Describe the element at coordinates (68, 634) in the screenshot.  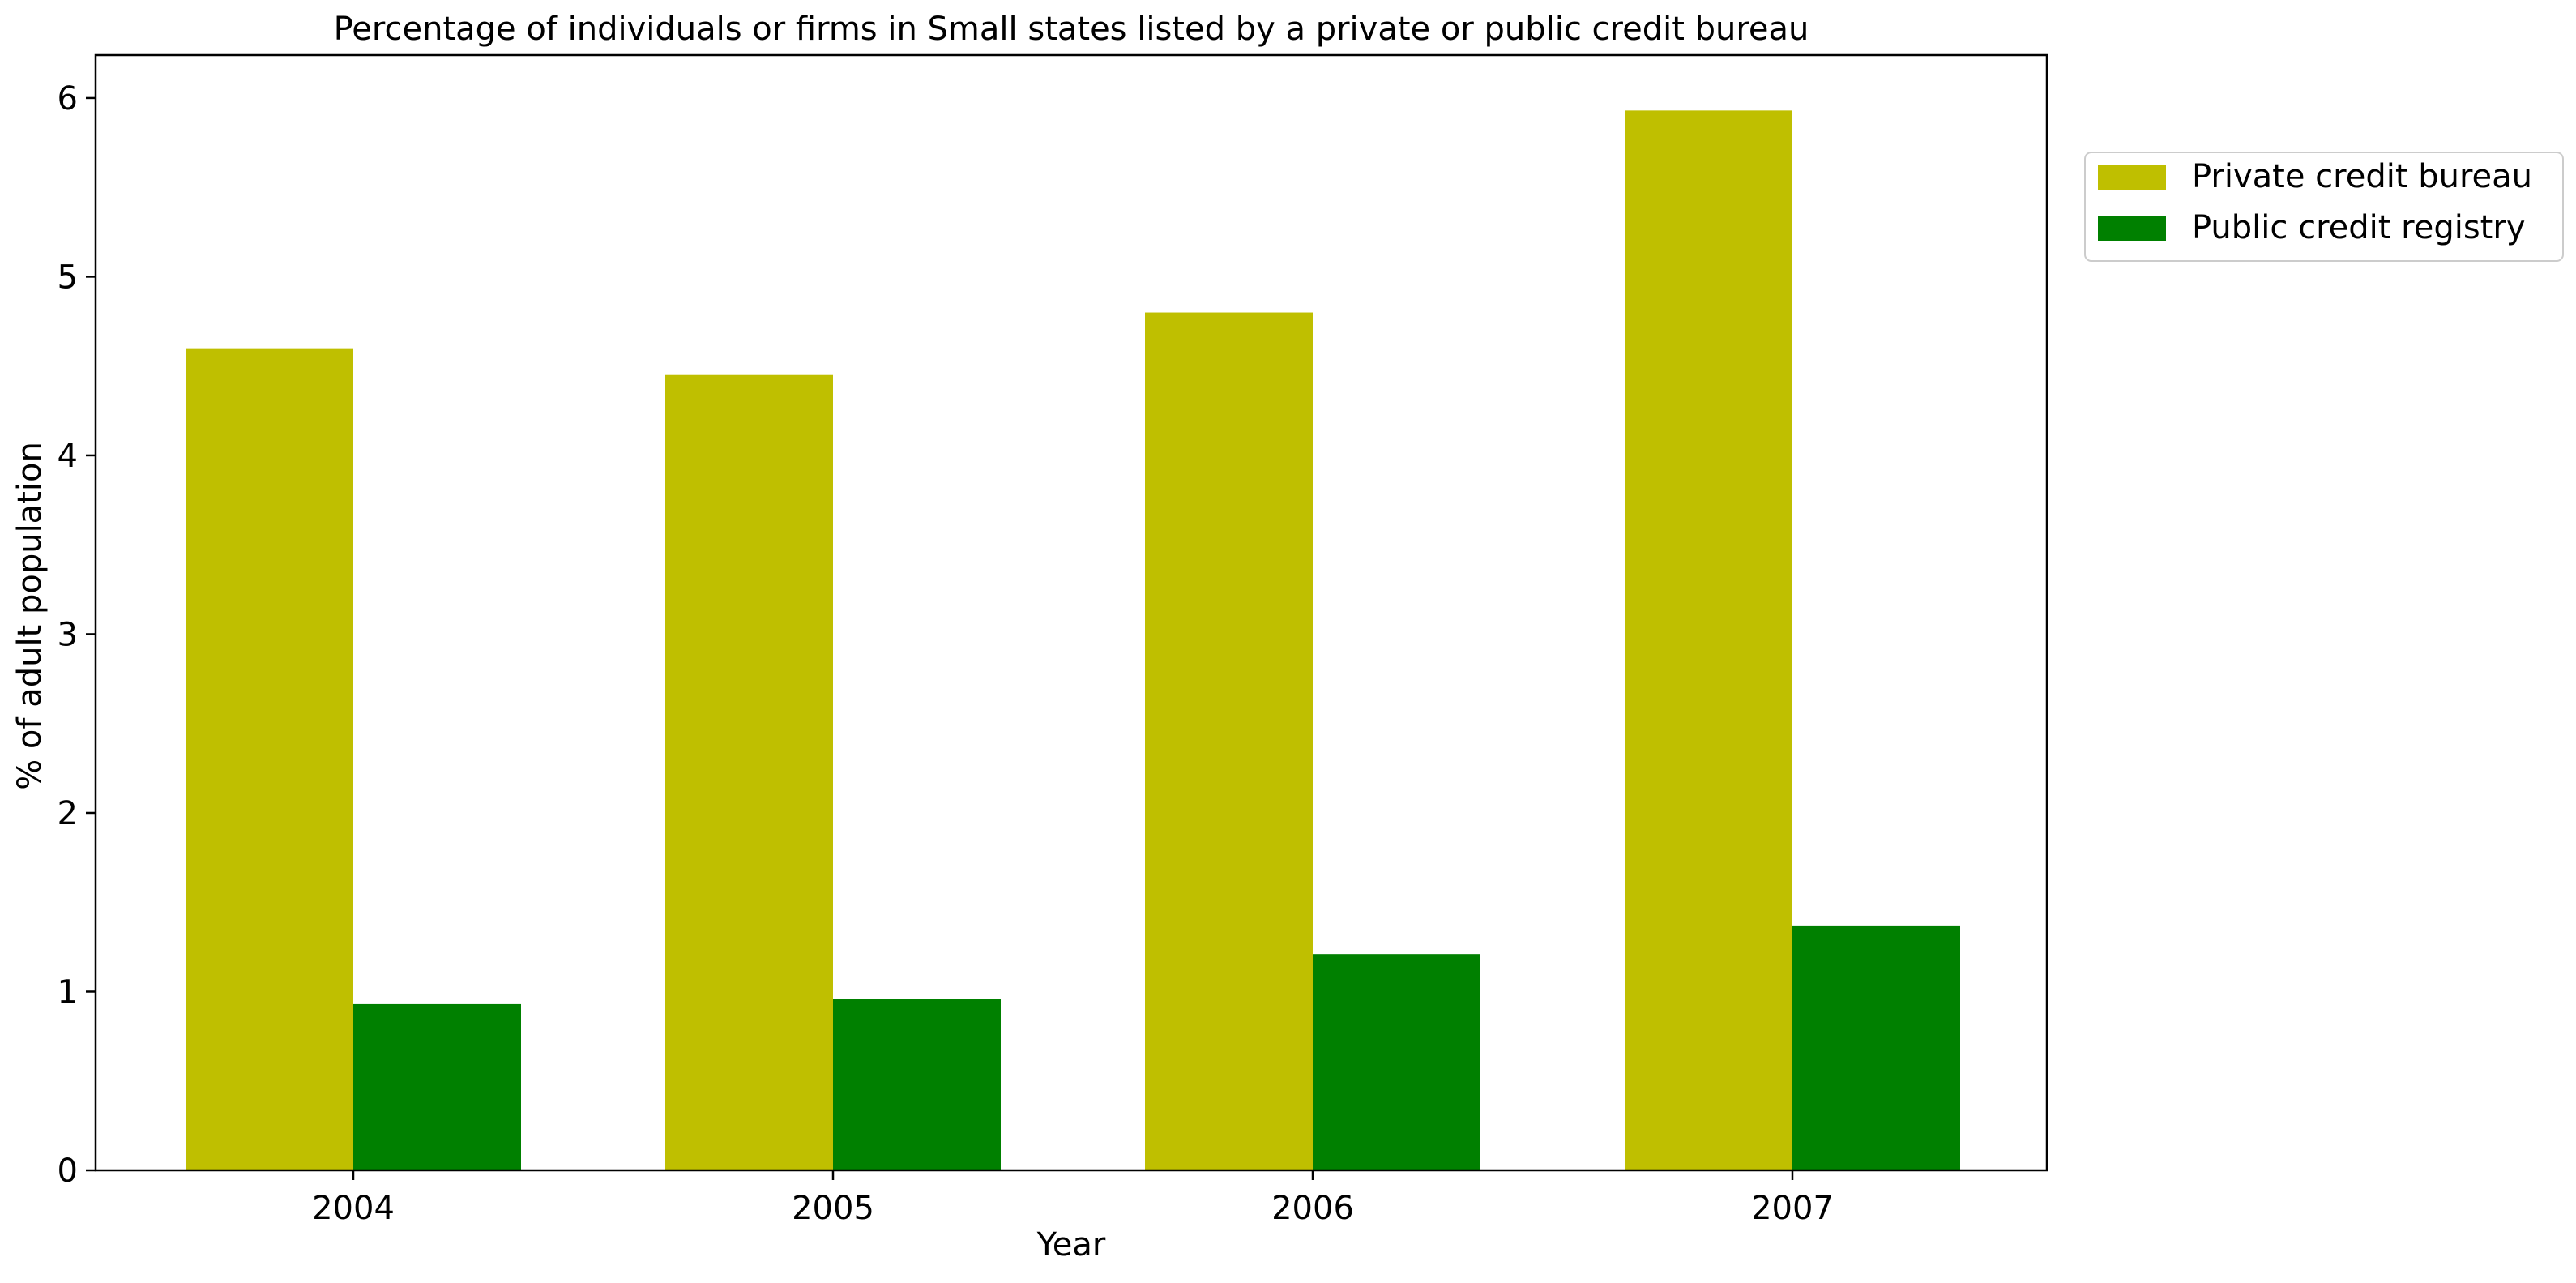
I see `y-tick-label: 3` at that location.